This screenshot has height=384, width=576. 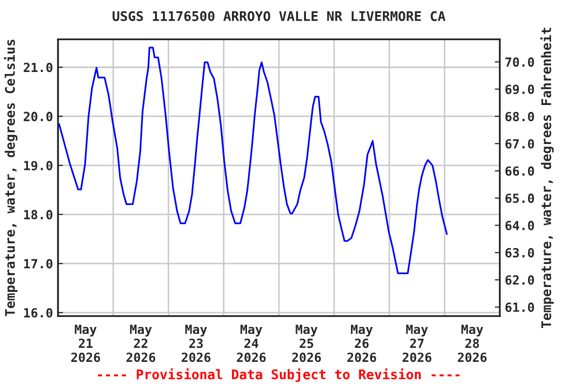 What do you see at coordinates (519, 280) in the screenshot?
I see `y2-tick-label: 62.0` at bounding box center [519, 280].